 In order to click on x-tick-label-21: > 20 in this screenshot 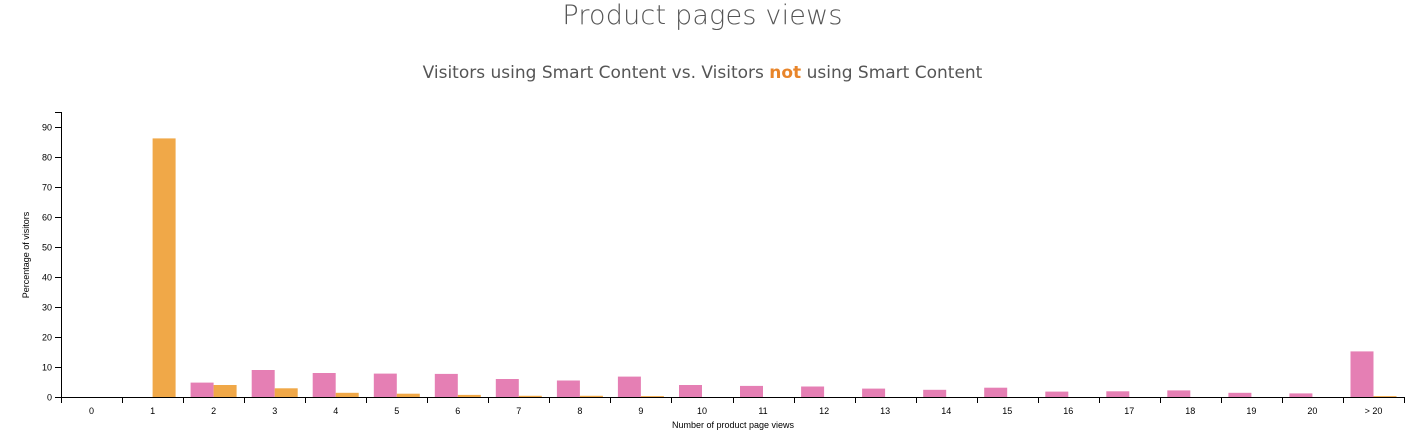, I will do `click(1374, 411)`.